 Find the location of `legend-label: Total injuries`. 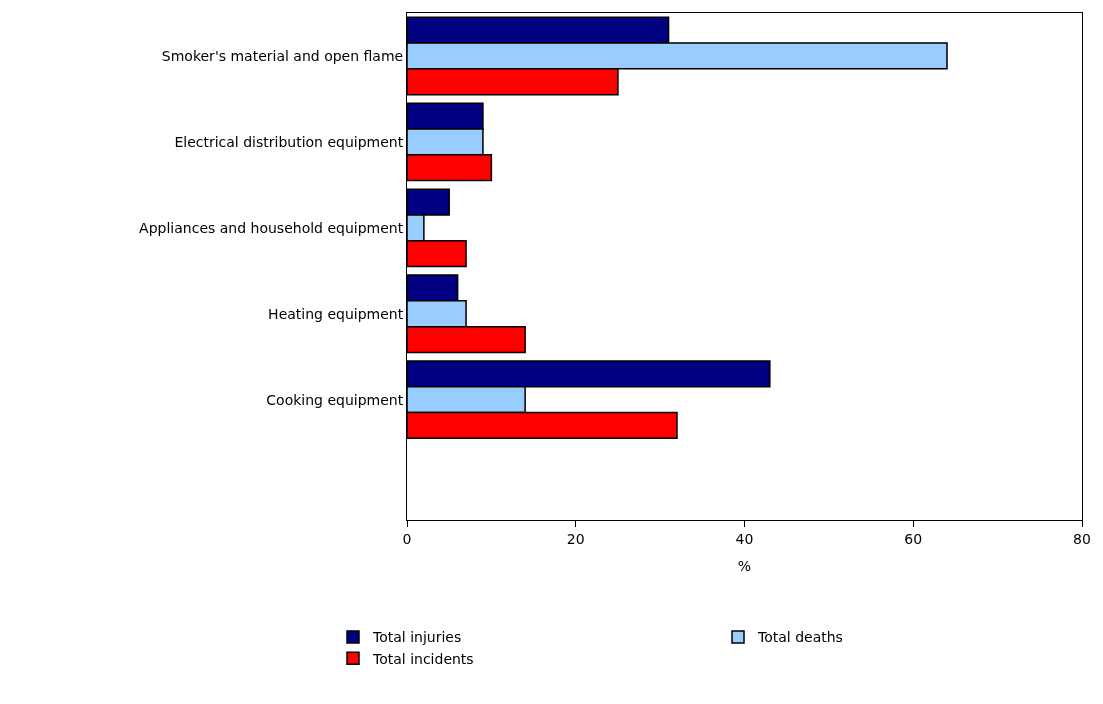

legend-label: Total injuries is located at coordinates (417, 637).